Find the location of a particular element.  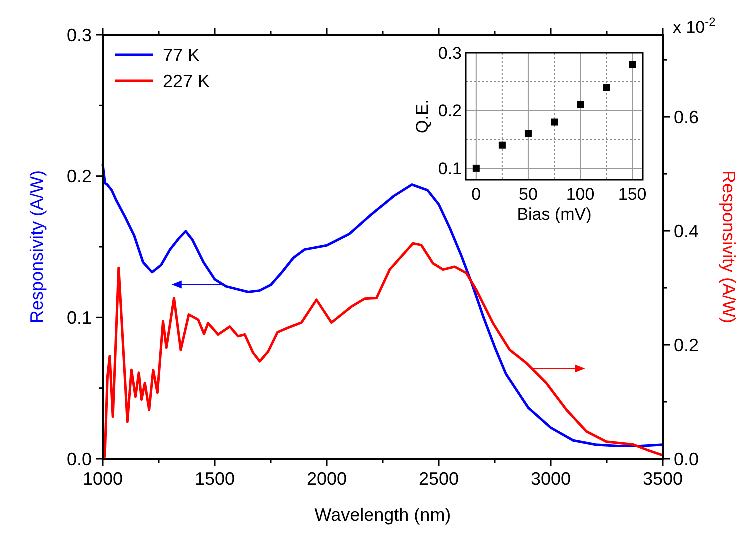

x-axis-title: Wavelength (nm) is located at coordinates (383, 515).